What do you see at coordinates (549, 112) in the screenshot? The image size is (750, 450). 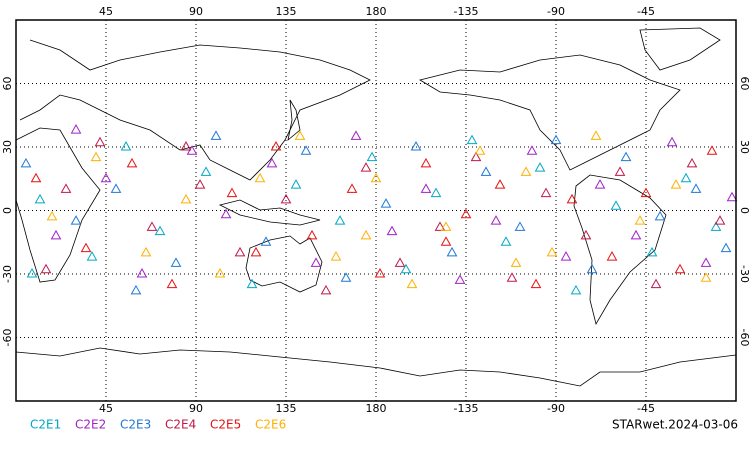 I see `north-america` at bounding box center [549, 112].